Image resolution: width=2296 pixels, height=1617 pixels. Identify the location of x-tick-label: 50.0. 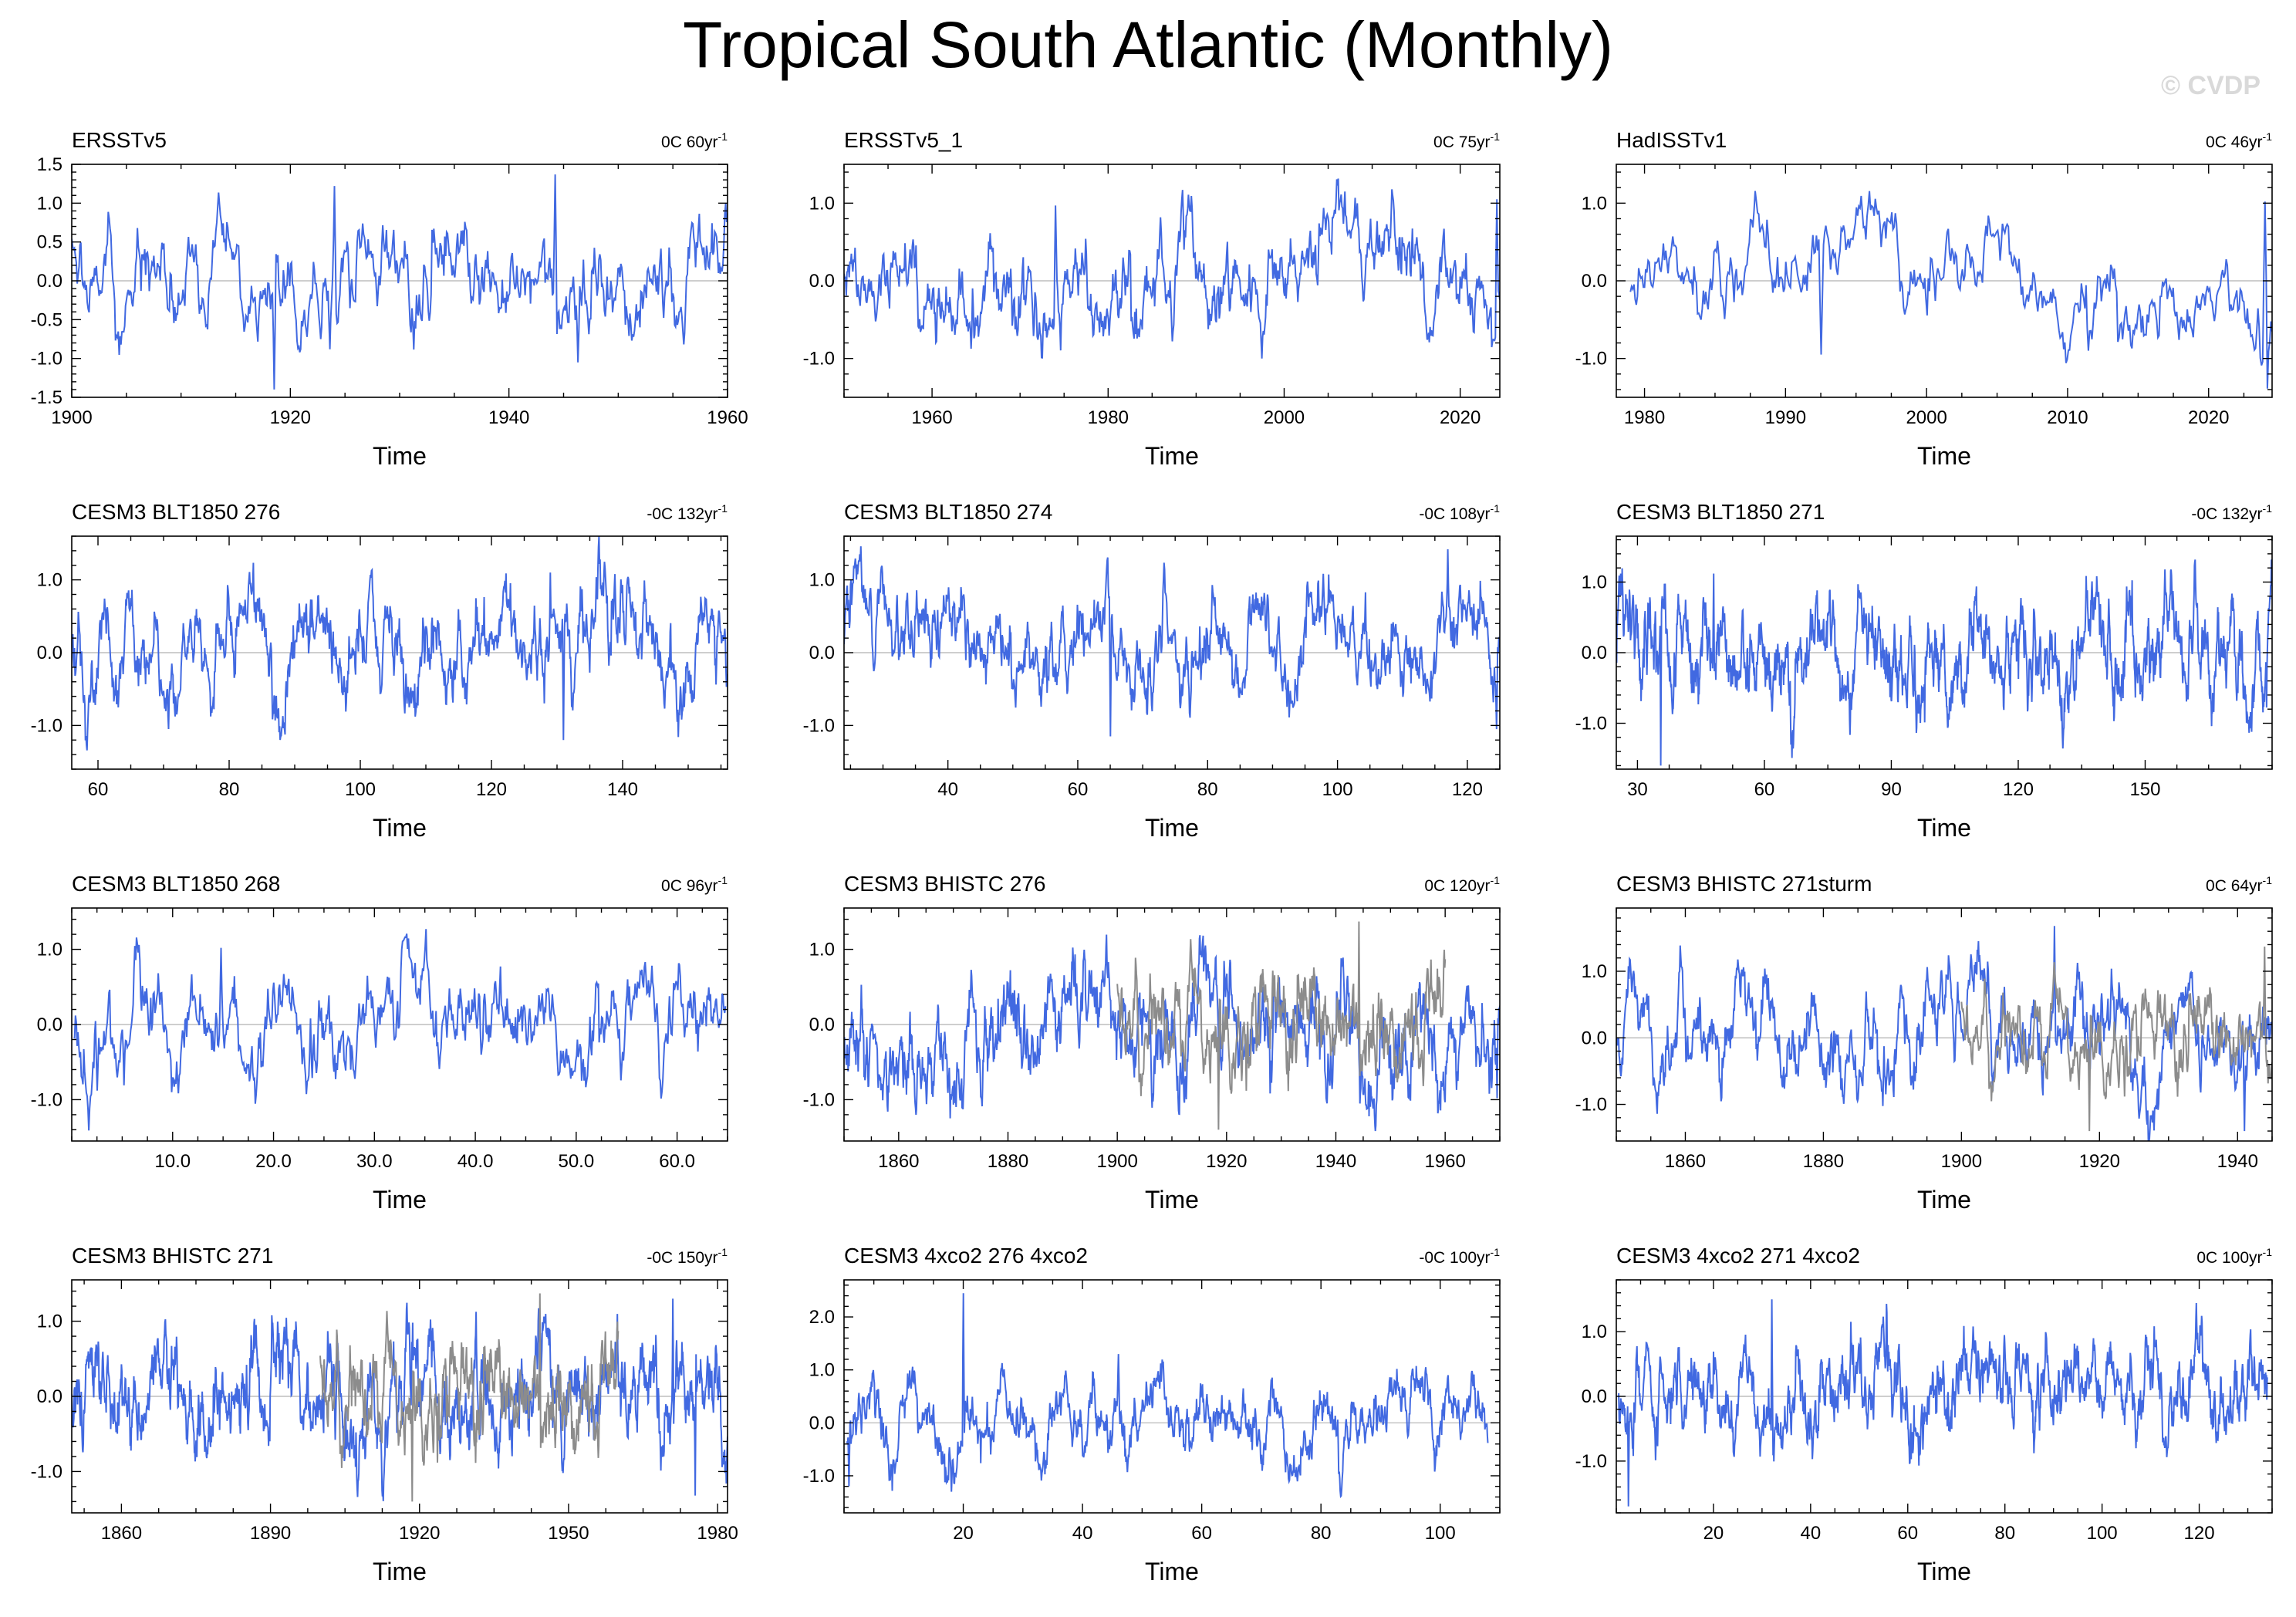
(576, 1161).